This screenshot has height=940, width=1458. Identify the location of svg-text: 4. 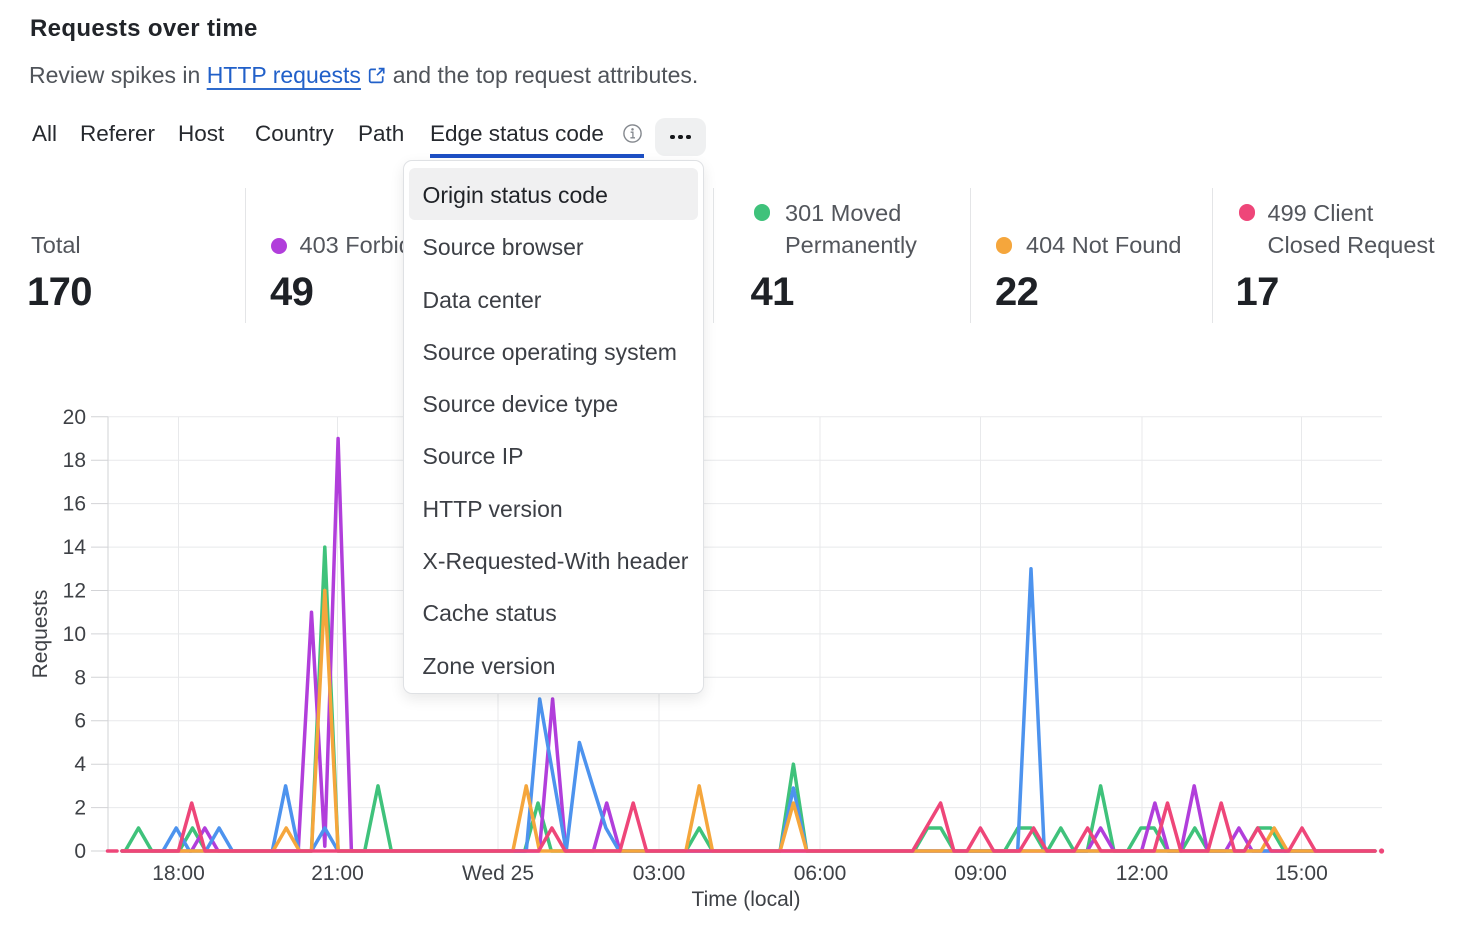
(80, 764).